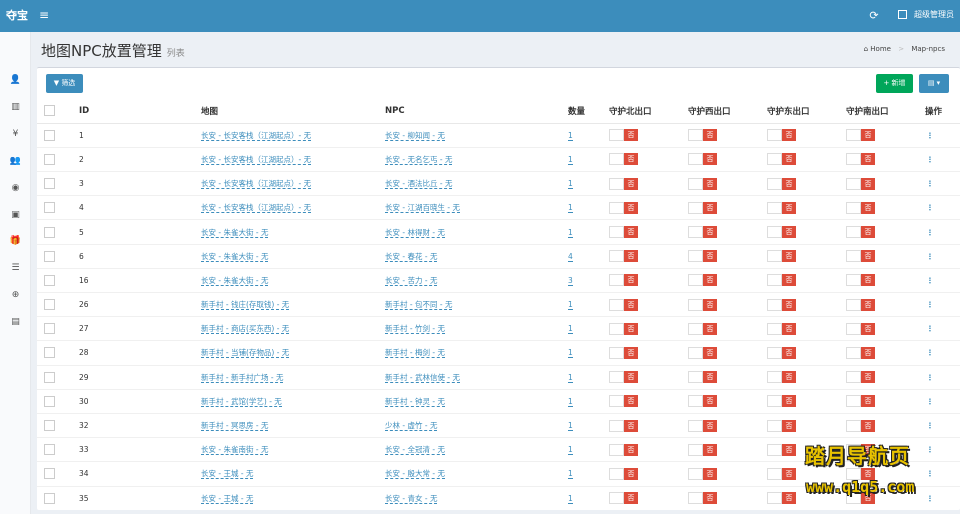 The width and height of the screenshot is (960, 514). I want to click on new-button: + 新增, so click(894, 83).